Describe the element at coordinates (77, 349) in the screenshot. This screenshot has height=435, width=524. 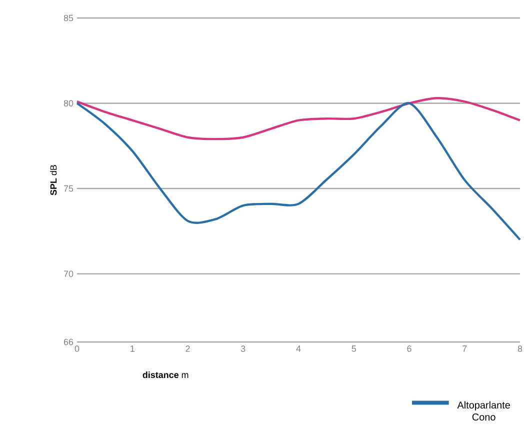
I see `x-tick-label: 0` at that location.